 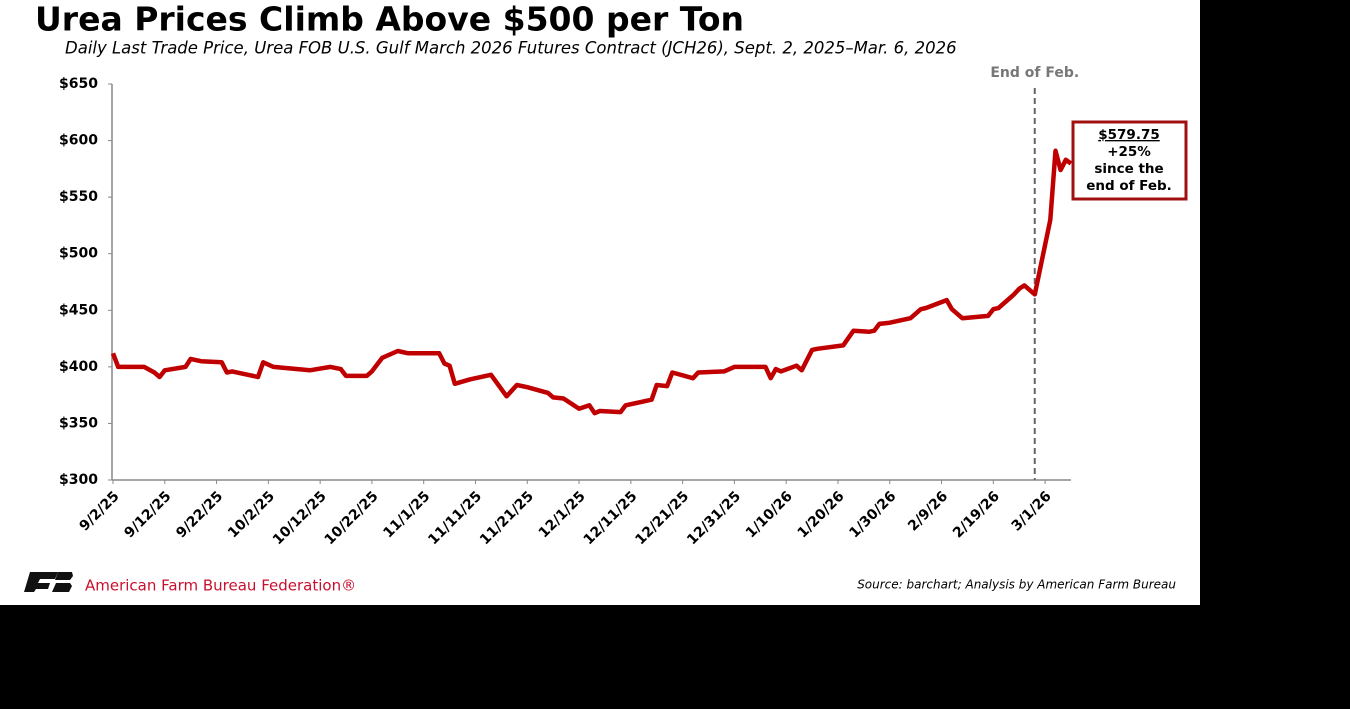 What do you see at coordinates (769, 514) in the screenshot?
I see `x-tick-label: 1/10/26` at bounding box center [769, 514].